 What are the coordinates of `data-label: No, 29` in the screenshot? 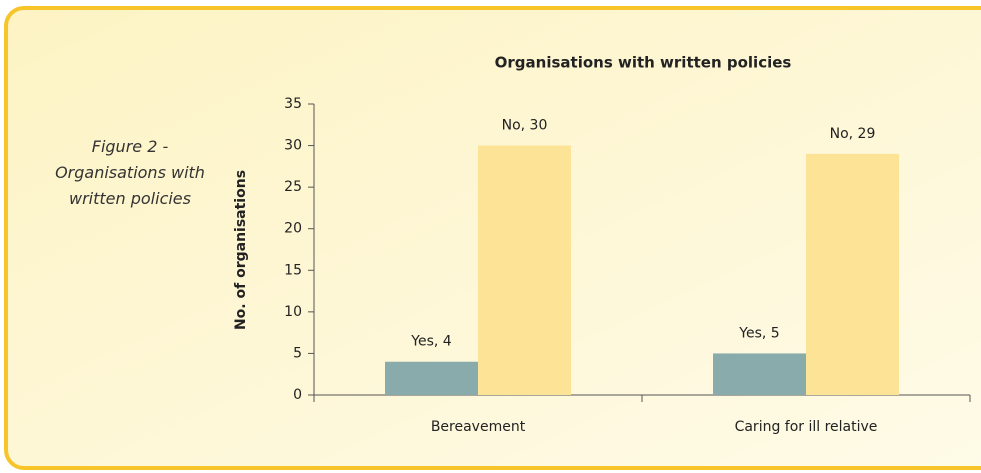 It's located at (853, 134).